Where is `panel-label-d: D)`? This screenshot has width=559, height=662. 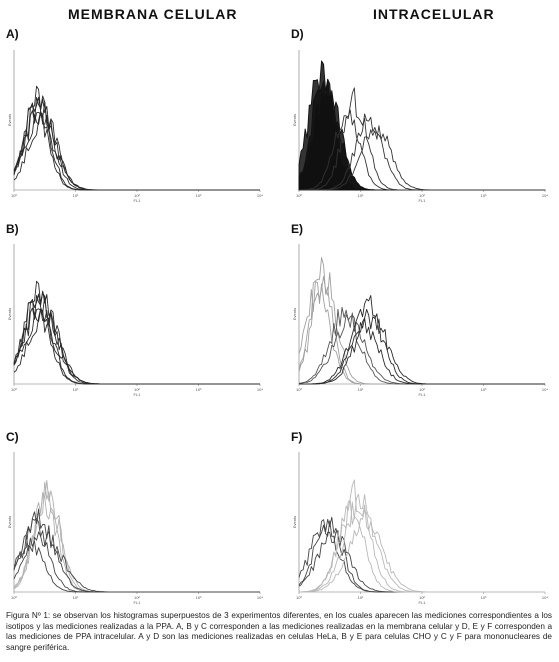 panel-label-d: D) is located at coordinates (297, 34).